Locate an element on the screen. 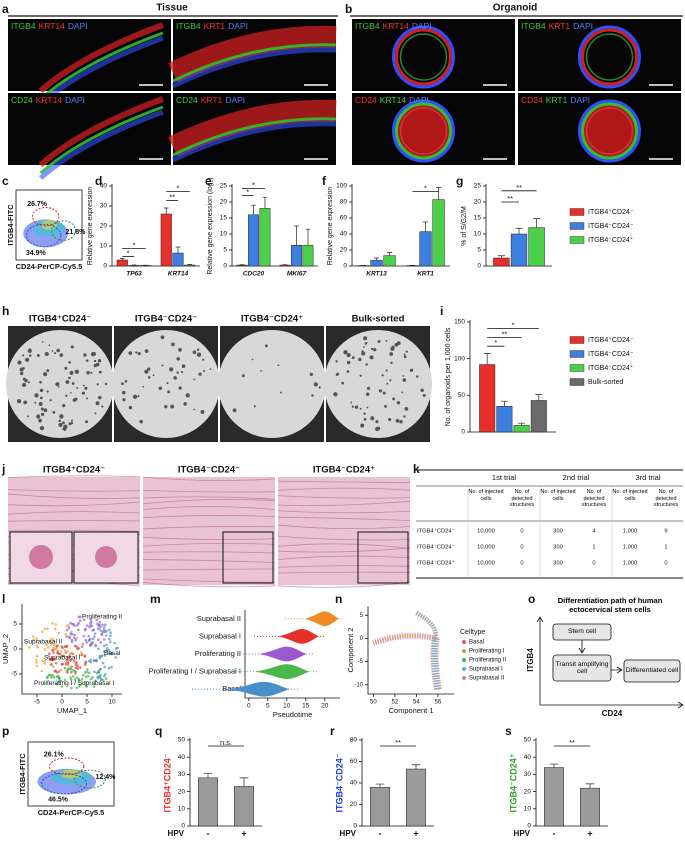  gate-percent: 46.5% is located at coordinates (58, 799).